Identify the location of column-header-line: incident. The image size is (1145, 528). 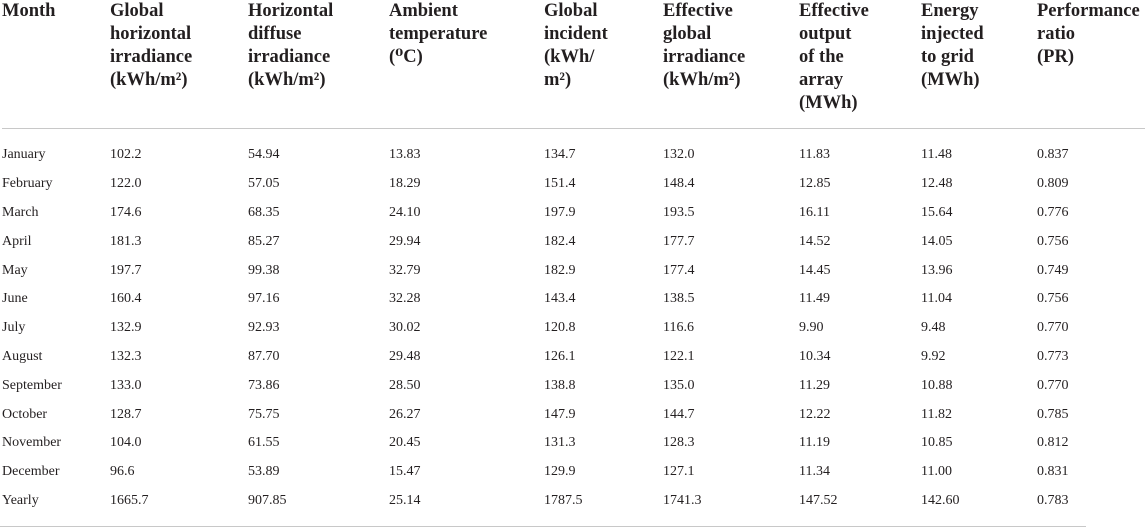
(576, 34).